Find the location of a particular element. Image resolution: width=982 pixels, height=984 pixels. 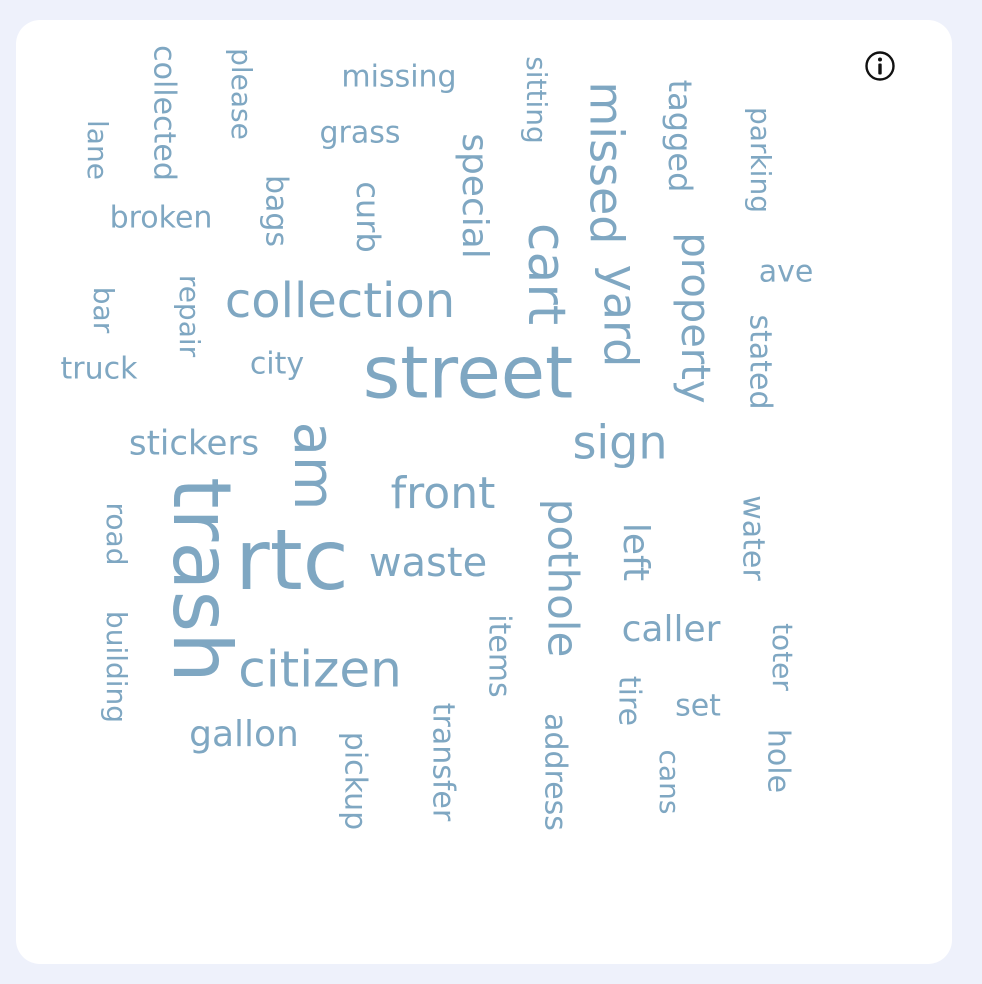

word-gallon: gallon is located at coordinates (244, 734).